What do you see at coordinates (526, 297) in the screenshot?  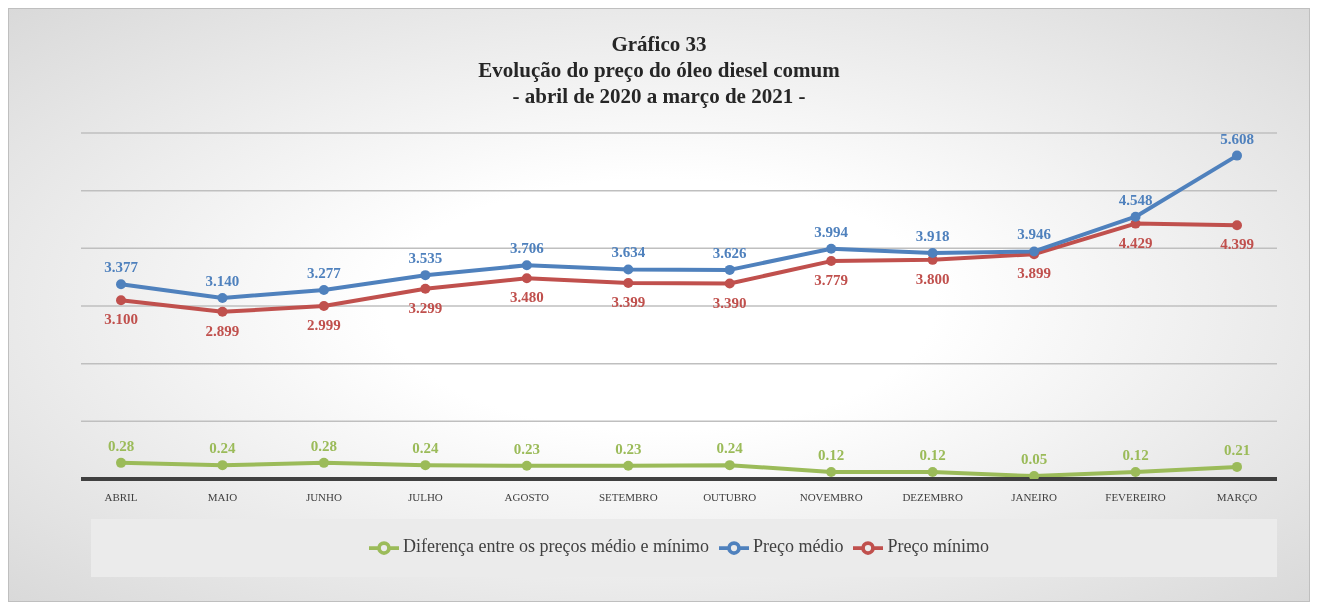 I see `data-label: 3.480` at bounding box center [526, 297].